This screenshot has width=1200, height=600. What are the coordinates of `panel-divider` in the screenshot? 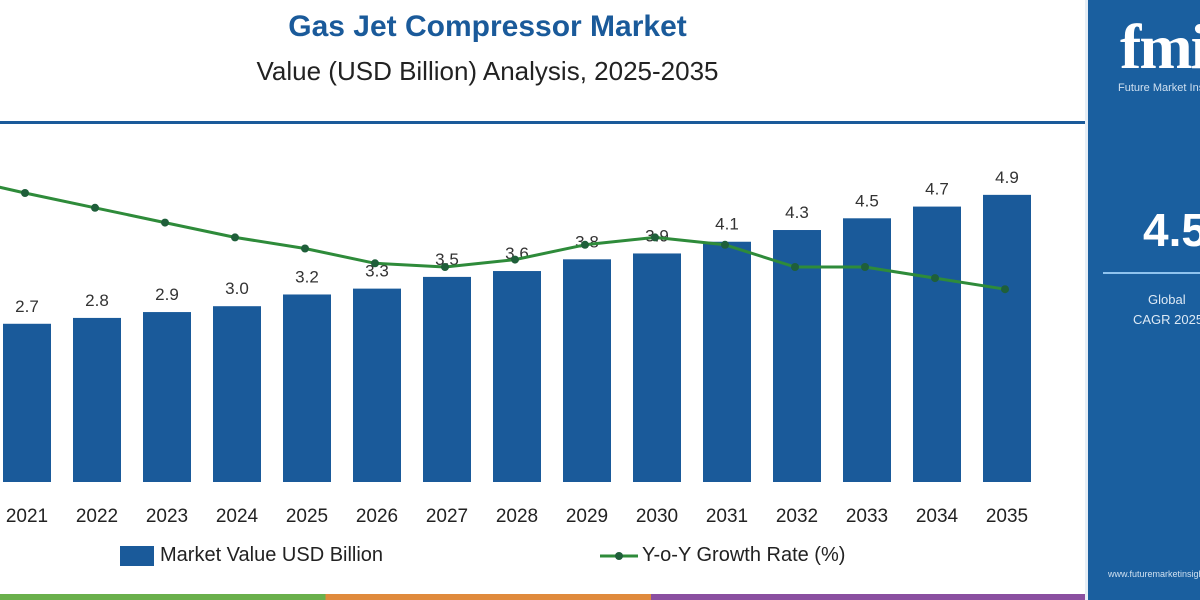 It's located at (1151, 273).